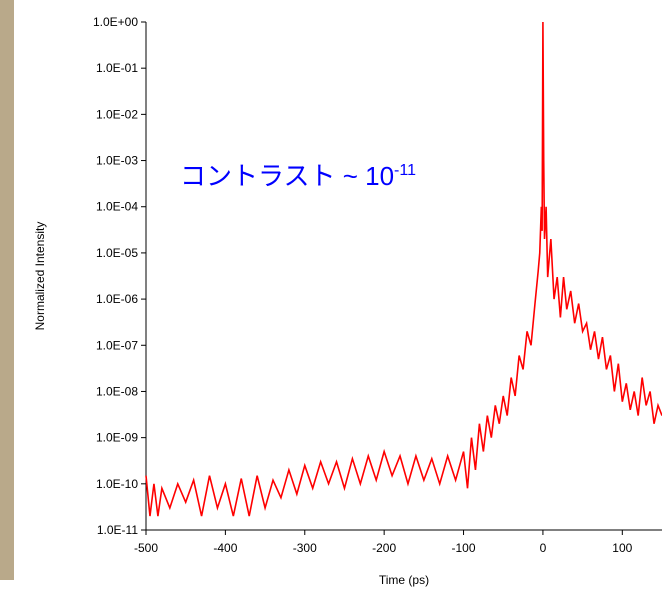  I want to click on x-tick-label: -200, so click(384, 548).